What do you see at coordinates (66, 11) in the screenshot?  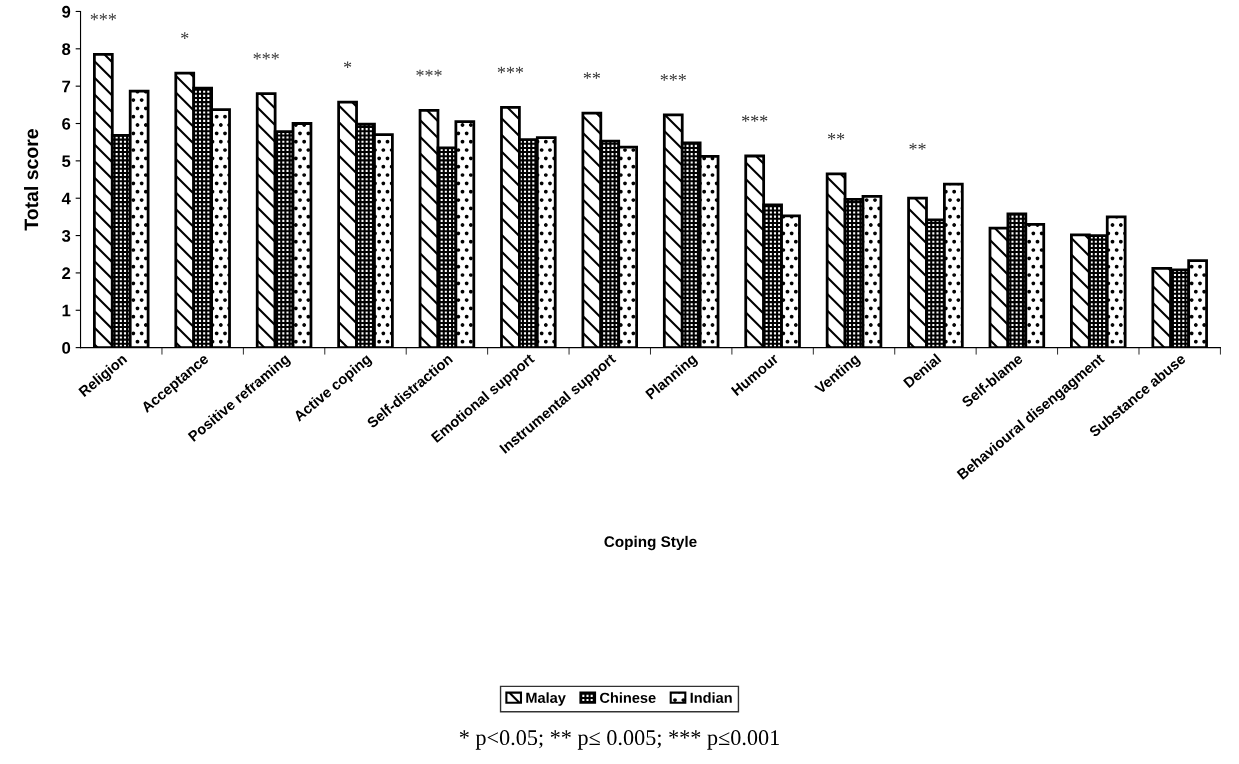 I see `y-tick-label: 9` at bounding box center [66, 11].